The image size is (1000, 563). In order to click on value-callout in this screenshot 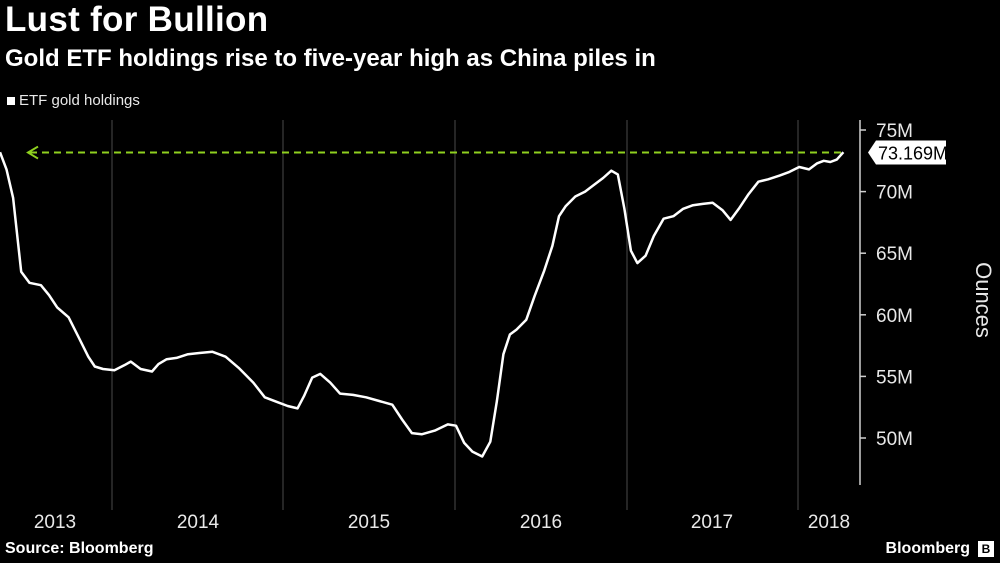, I will do `click(907, 152)`.